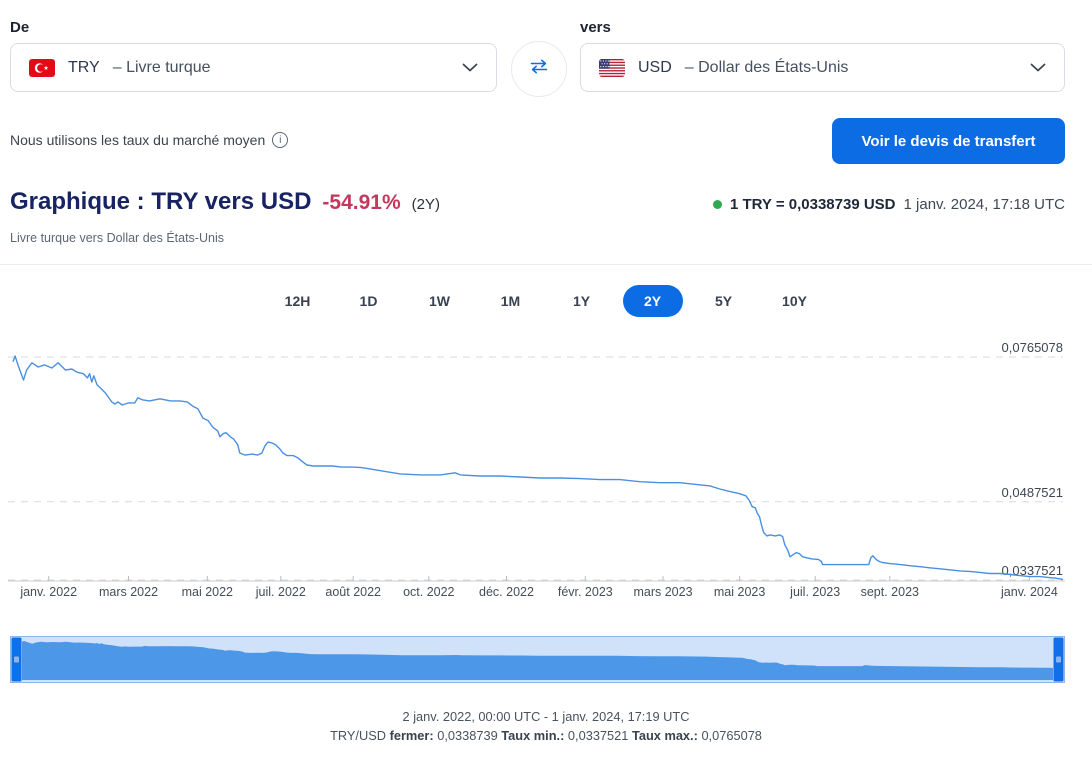  I want to click on tab-10y: 10Y, so click(794, 301).